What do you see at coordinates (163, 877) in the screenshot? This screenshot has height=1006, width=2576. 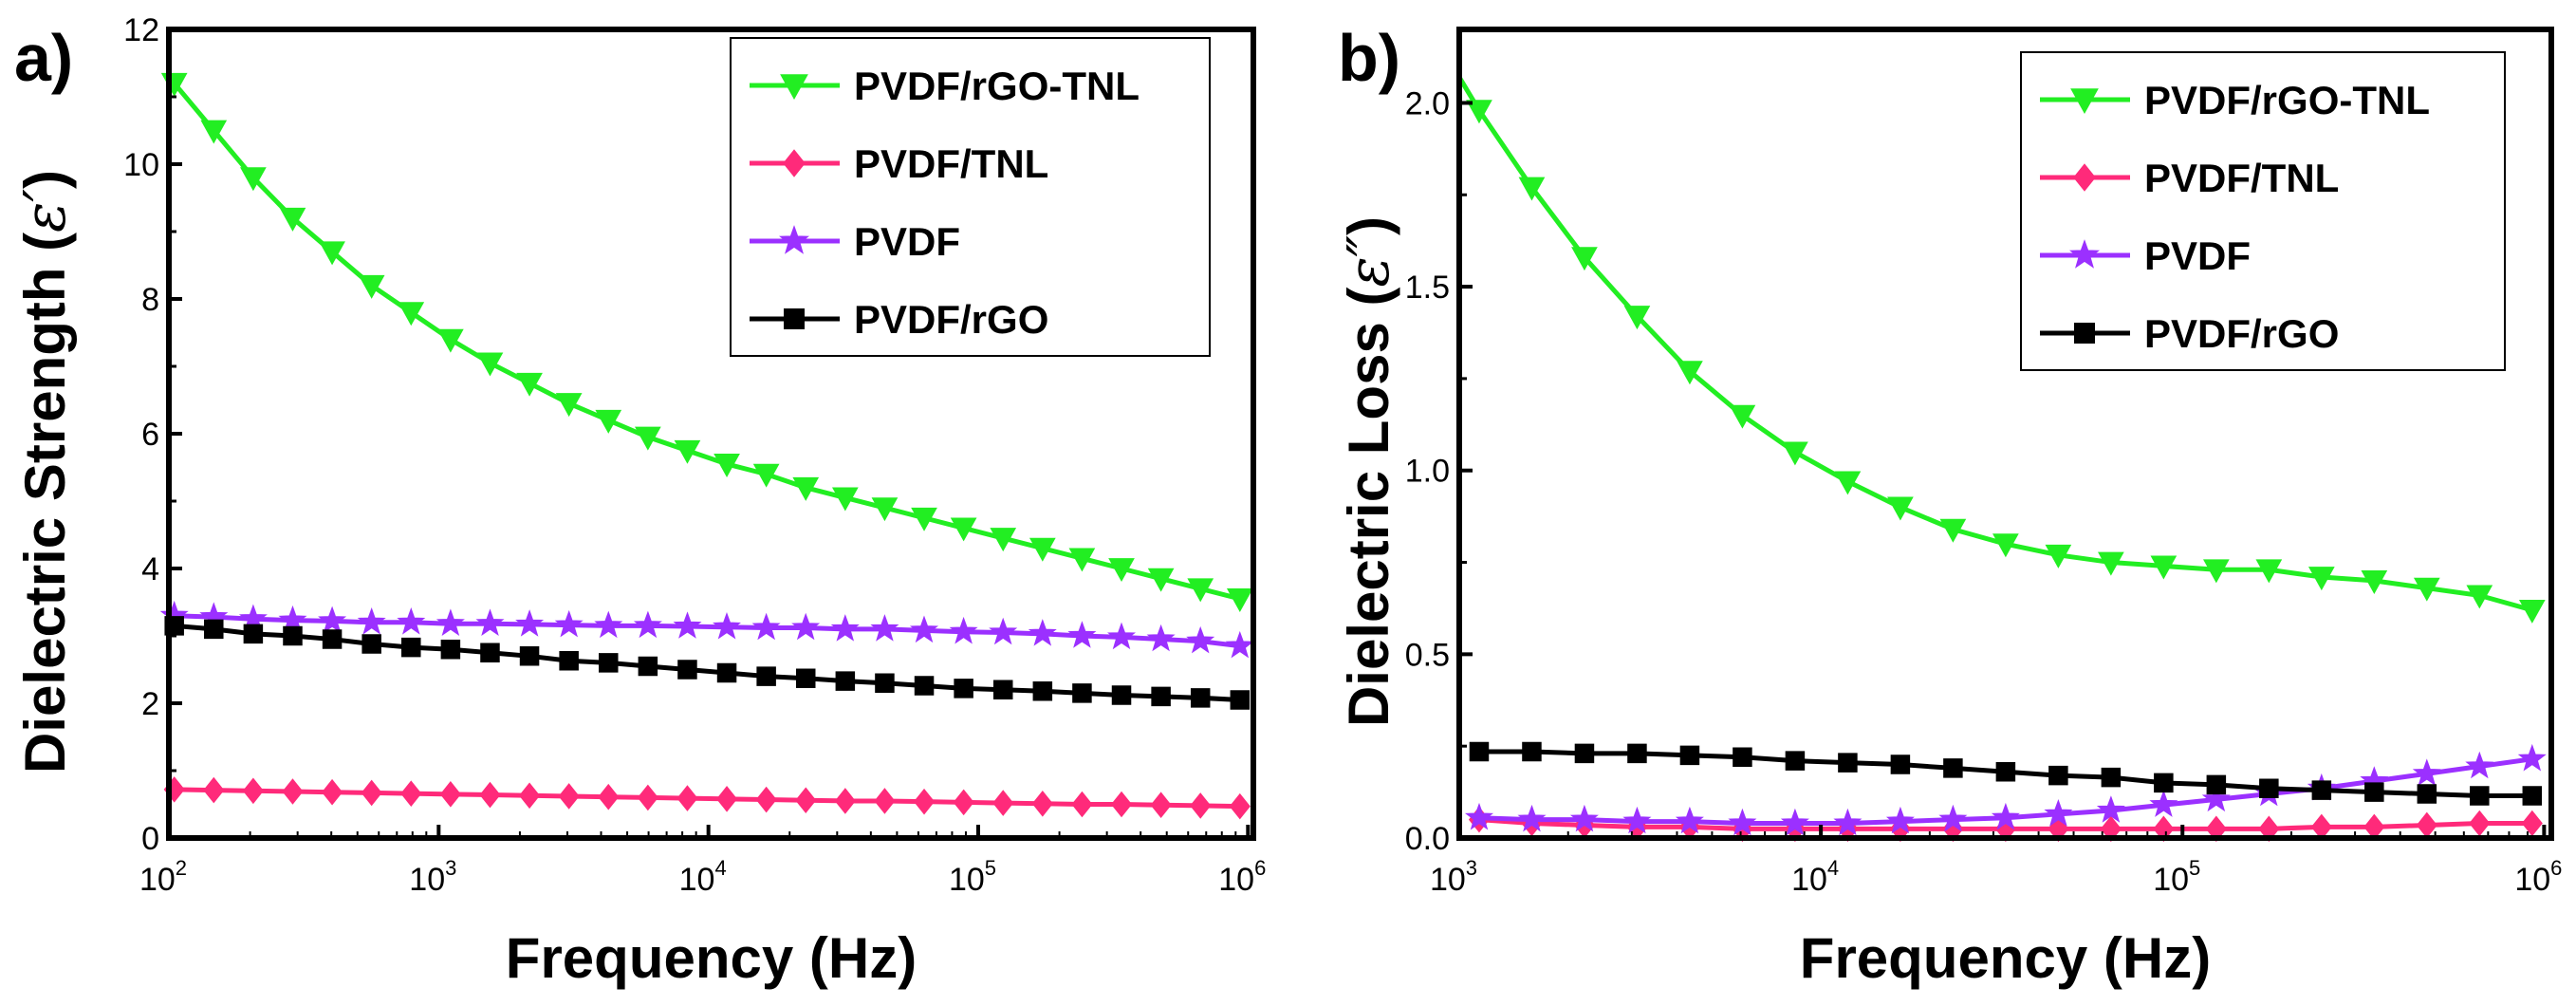 I see `x-tick-label: 10²` at bounding box center [163, 877].